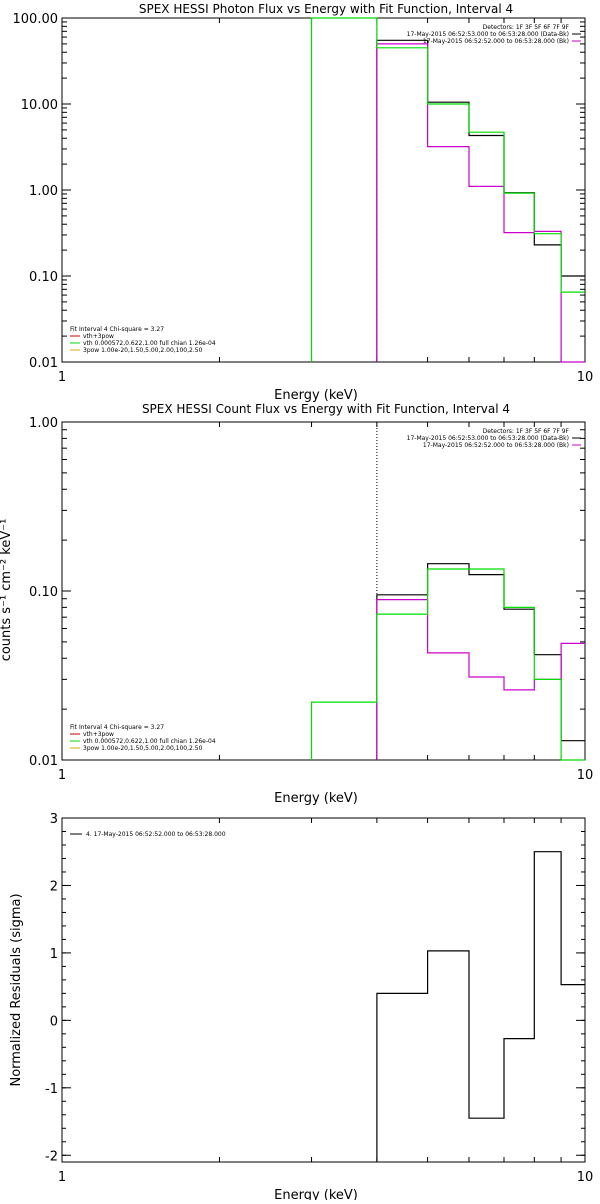 Image resolution: width=600 pixels, height=1204 pixels. I want to click on residuals-xlabel: Energy (keV), so click(316, 1194).